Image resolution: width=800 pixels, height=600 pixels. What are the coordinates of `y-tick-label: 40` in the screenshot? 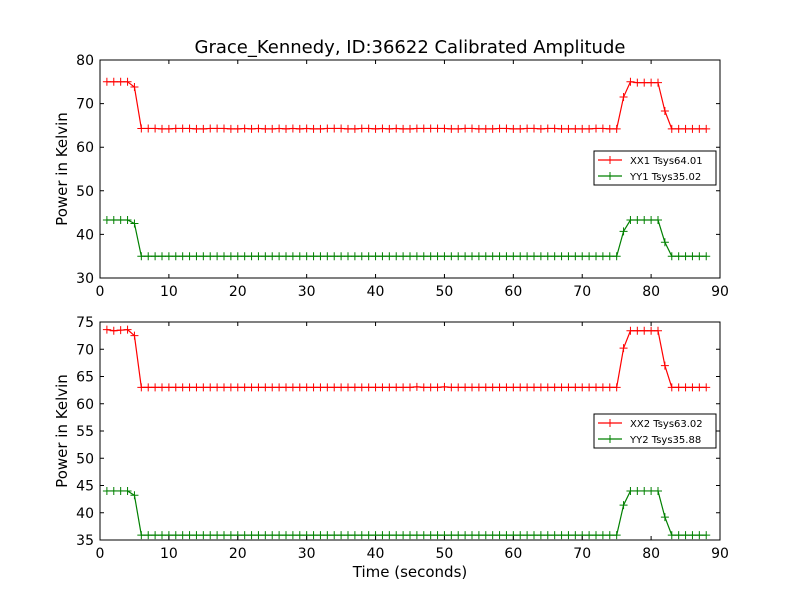 It's located at (85, 235).